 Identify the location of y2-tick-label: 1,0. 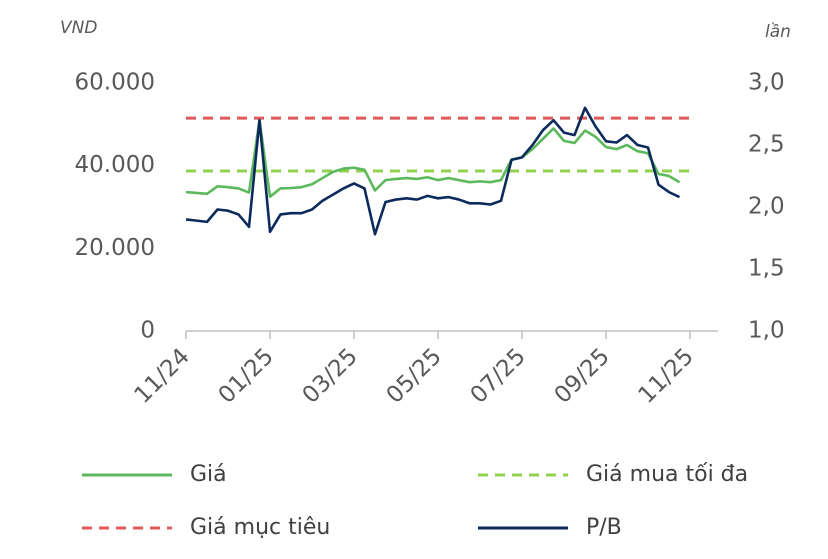
(766, 331).